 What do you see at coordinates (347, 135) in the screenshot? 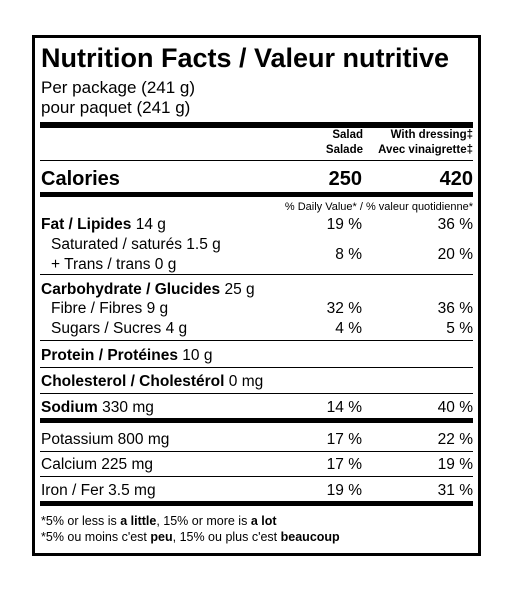
I see `column-header: Salad` at bounding box center [347, 135].